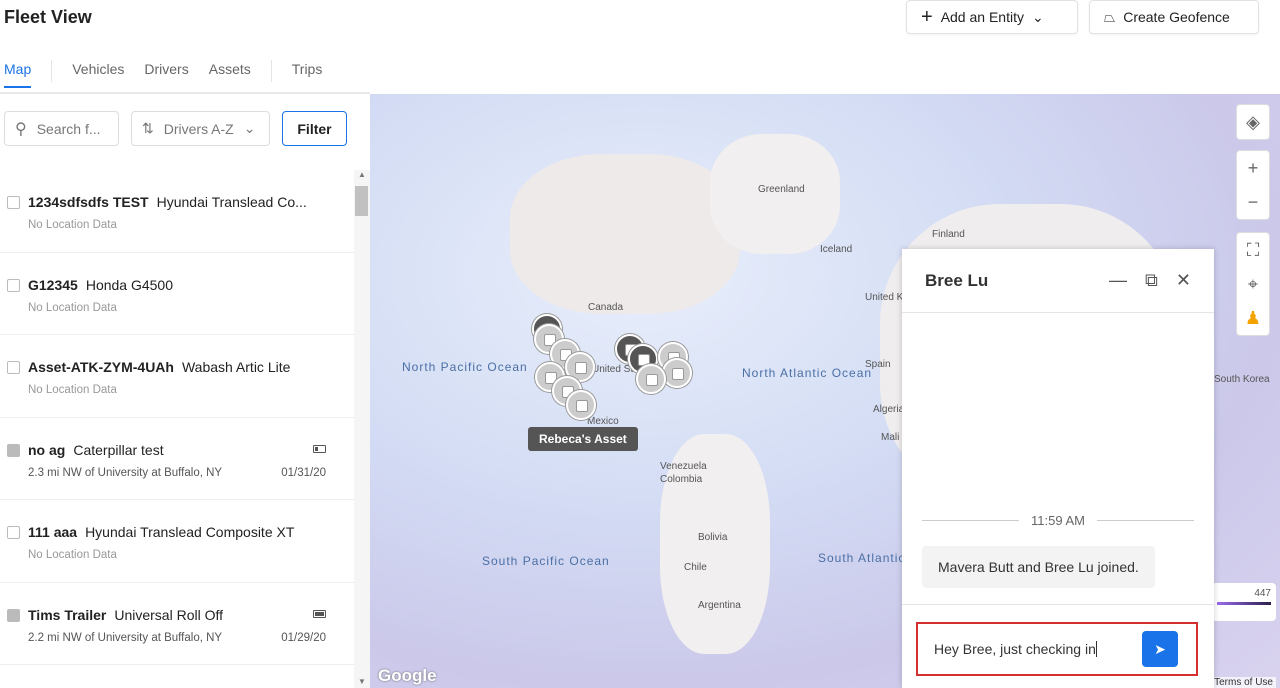  I want to click on plus-icon: +, so click(927, 16).